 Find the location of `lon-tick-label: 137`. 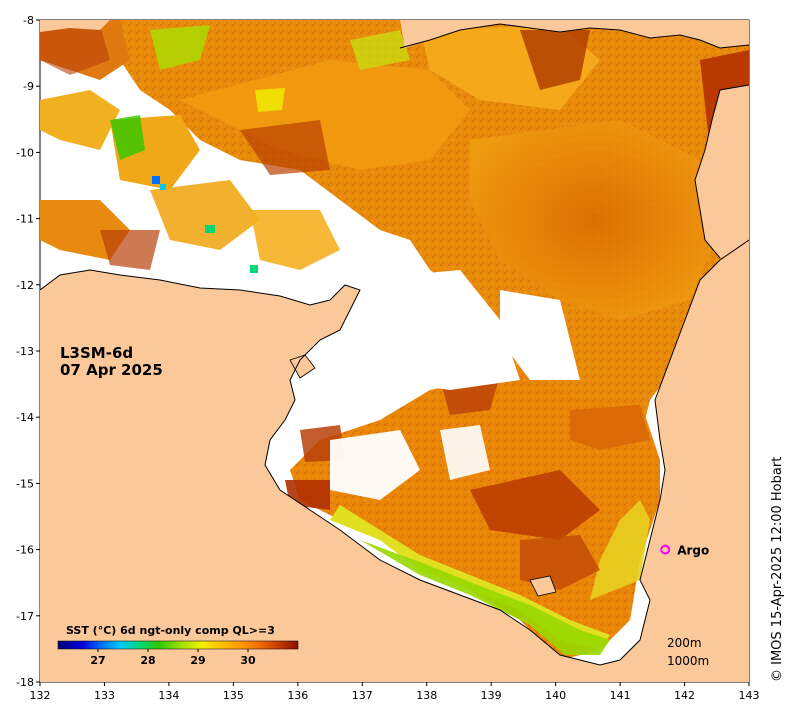

lon-tick-label: 137 is located at coordinates (362, 695).